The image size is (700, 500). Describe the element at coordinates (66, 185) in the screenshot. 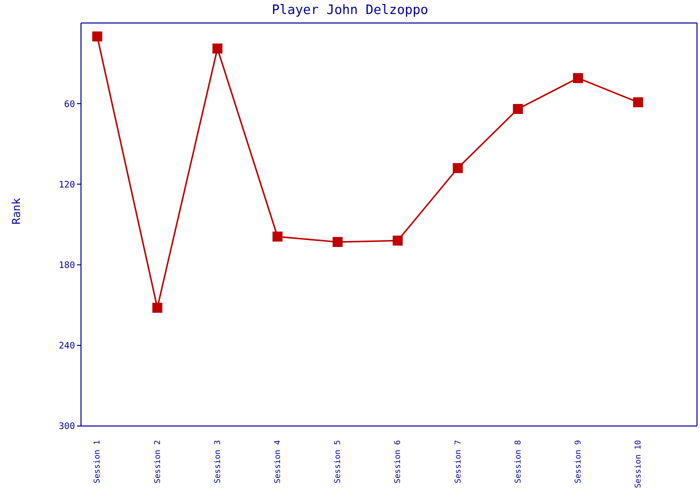

I see `y-tick-label: 120` at that location.